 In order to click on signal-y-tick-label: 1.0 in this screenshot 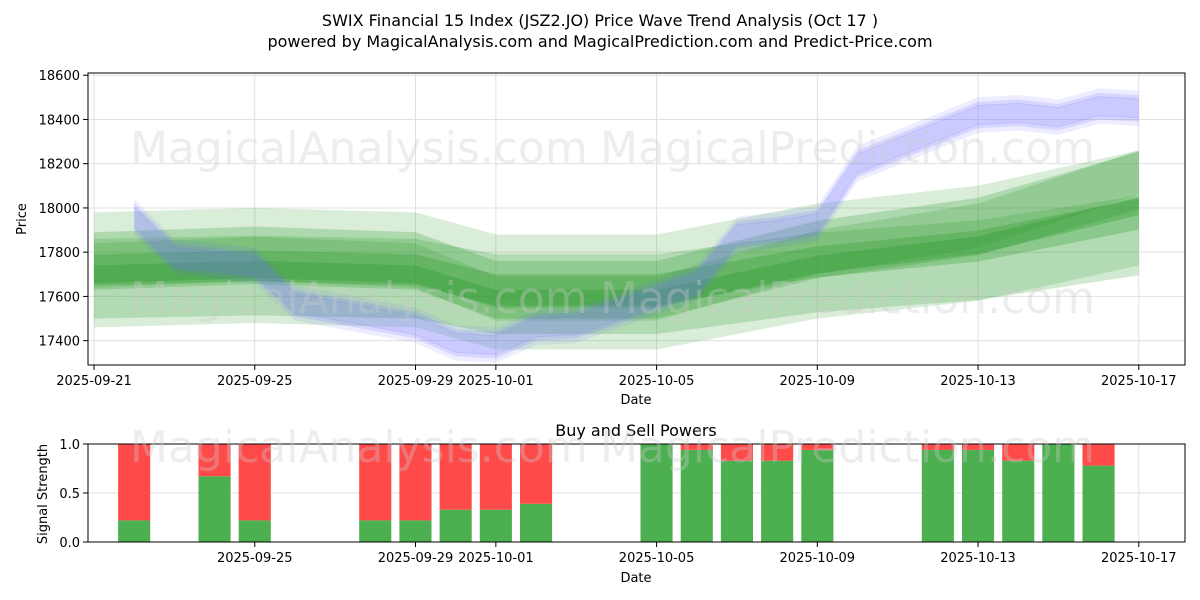, I will do `click(69, 445)`.